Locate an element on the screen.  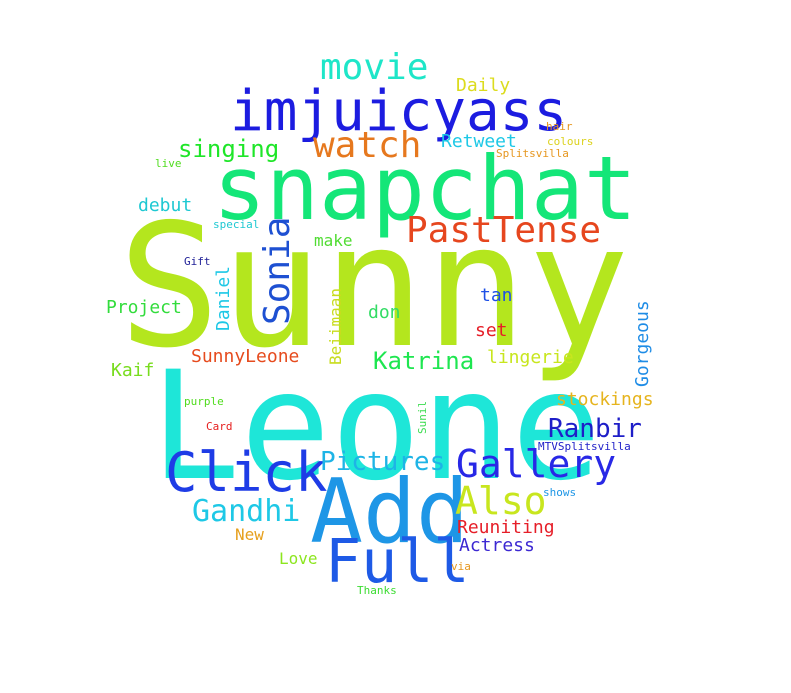
word-full: Full is located at coordinates (397, 562).